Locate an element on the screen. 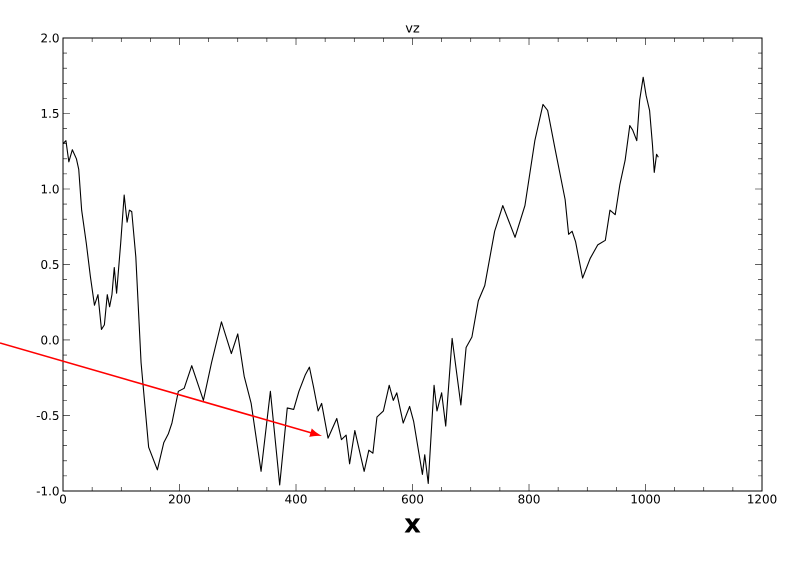 The image size is (796, 578). y-tick-label: -1.0 is located at coordinates (47, 491).